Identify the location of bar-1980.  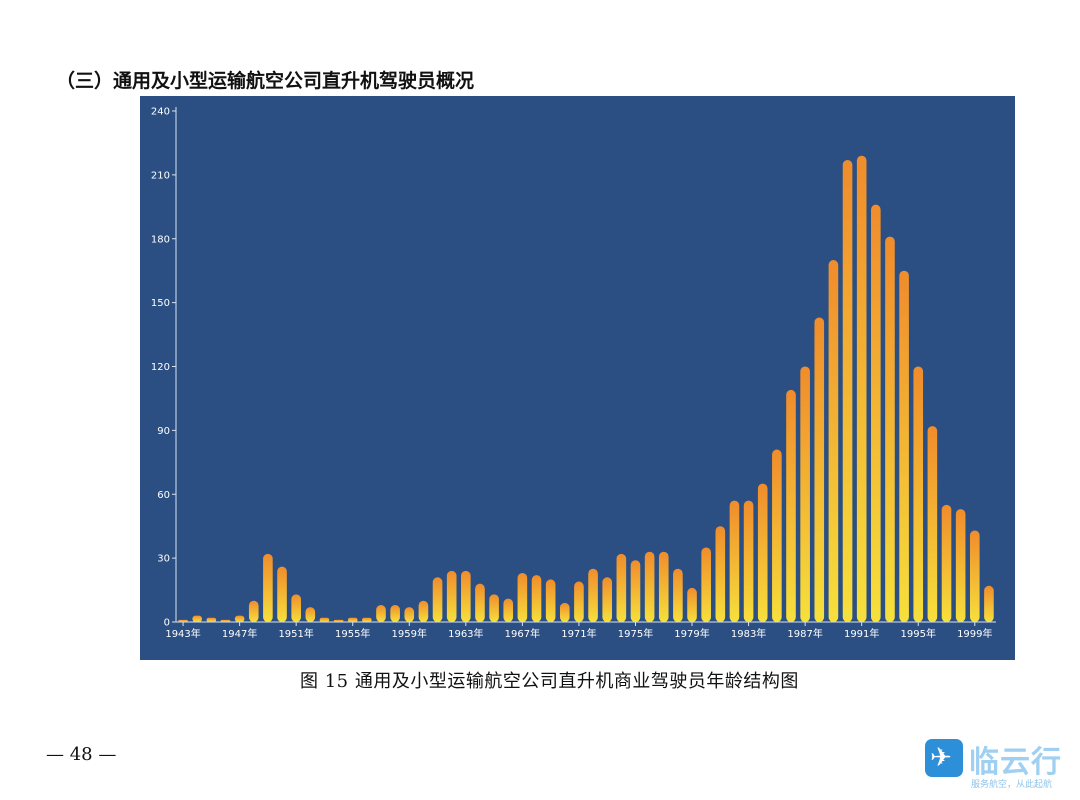
(706, 584).